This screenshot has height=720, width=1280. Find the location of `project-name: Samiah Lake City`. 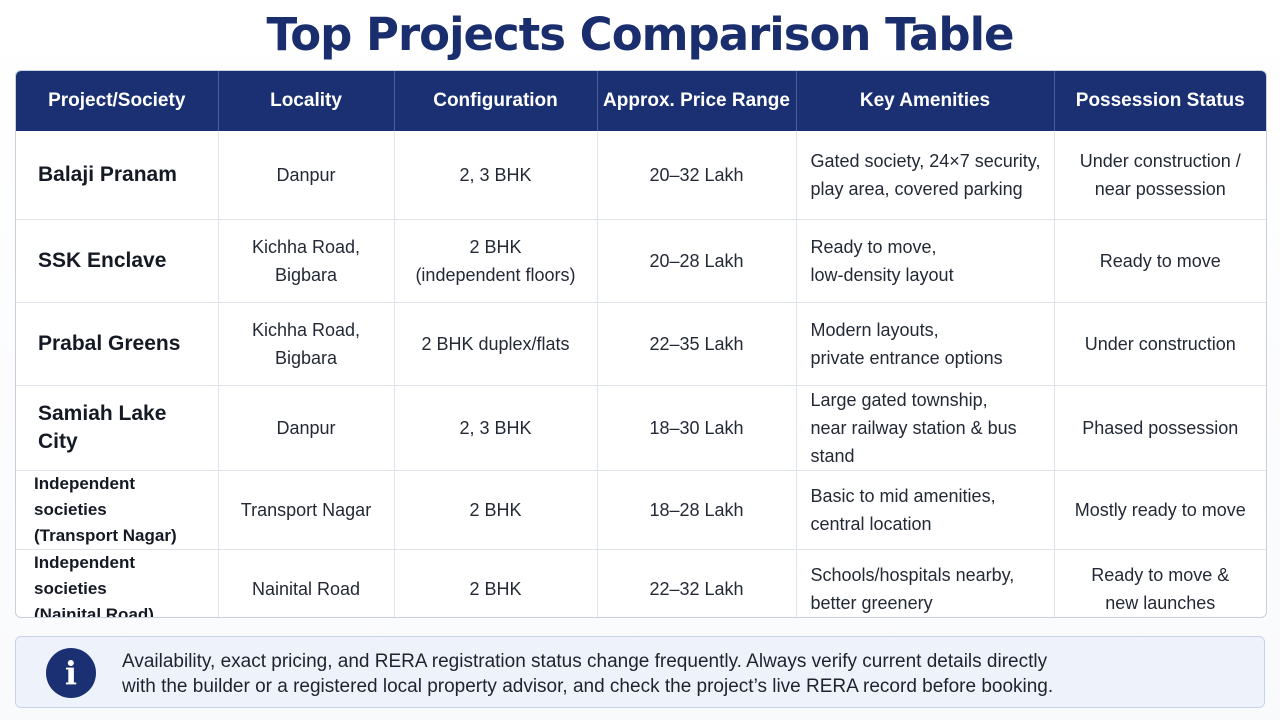

project-name: Samiah Lake City is located at coordinates (102, 427).